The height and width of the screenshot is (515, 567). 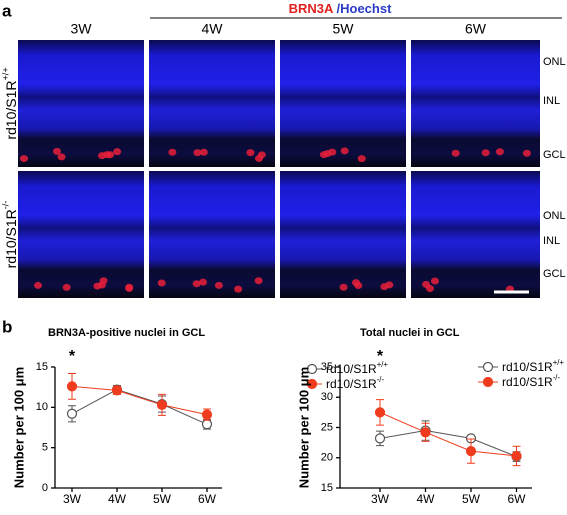 What do you see at coordinates (327, 367) in the screenshot?
I see `y-tick-label: 35` at bounding box center [327, 367].